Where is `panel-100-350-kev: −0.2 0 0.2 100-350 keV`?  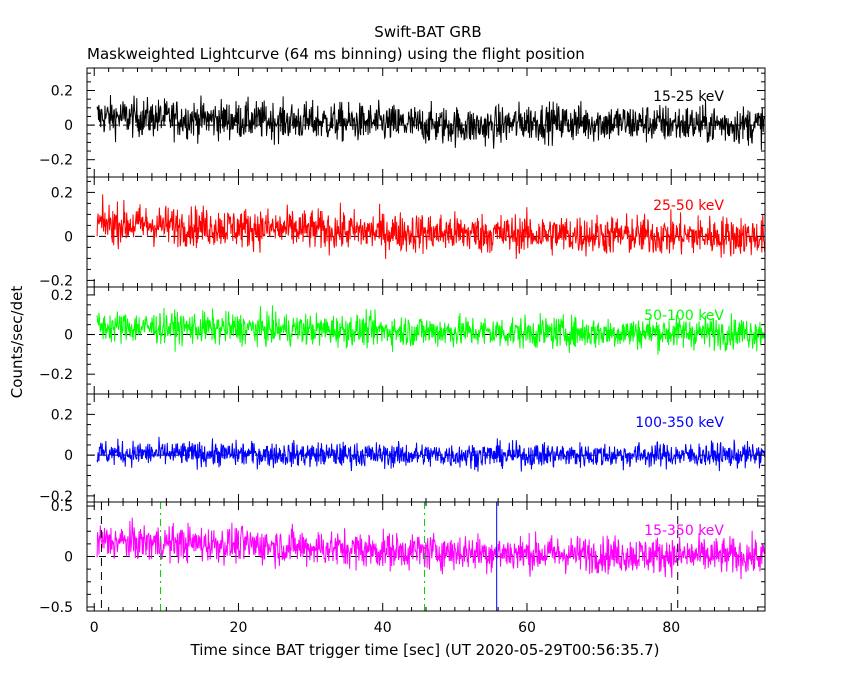 panel-100-350-kev: −0.2 0 0.2 100-350 keV is located at coordinates (402, 449).